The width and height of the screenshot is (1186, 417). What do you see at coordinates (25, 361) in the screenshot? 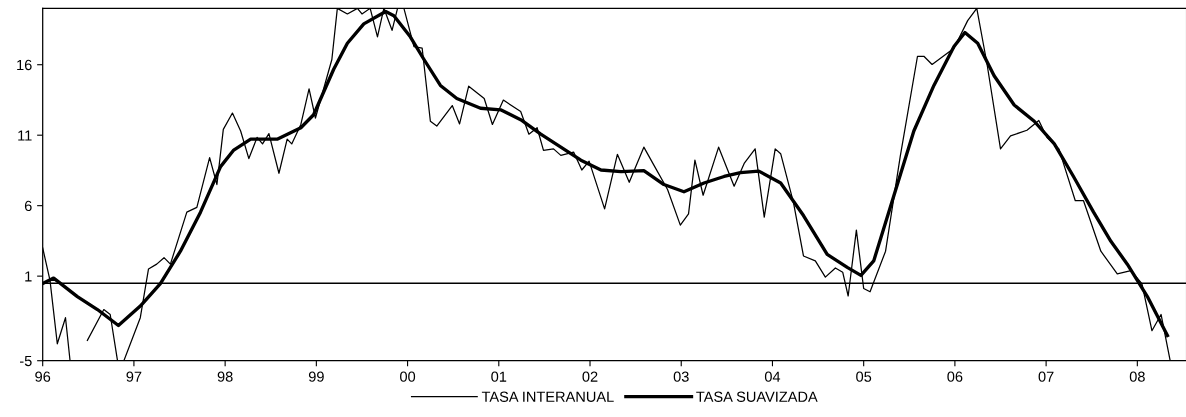
I see `y-tick-label: -5` at bounding box center [25, 361].